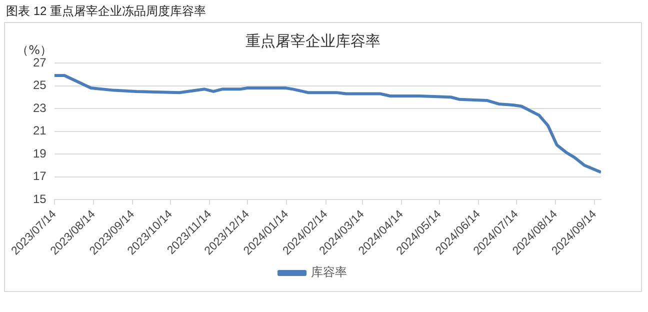 The image size is (648, 312). Describe the element at coordinates (106, 11) in the screenshot. I see `text: 图表 12 重点屠宰企业冻品周度库容率` at that location.